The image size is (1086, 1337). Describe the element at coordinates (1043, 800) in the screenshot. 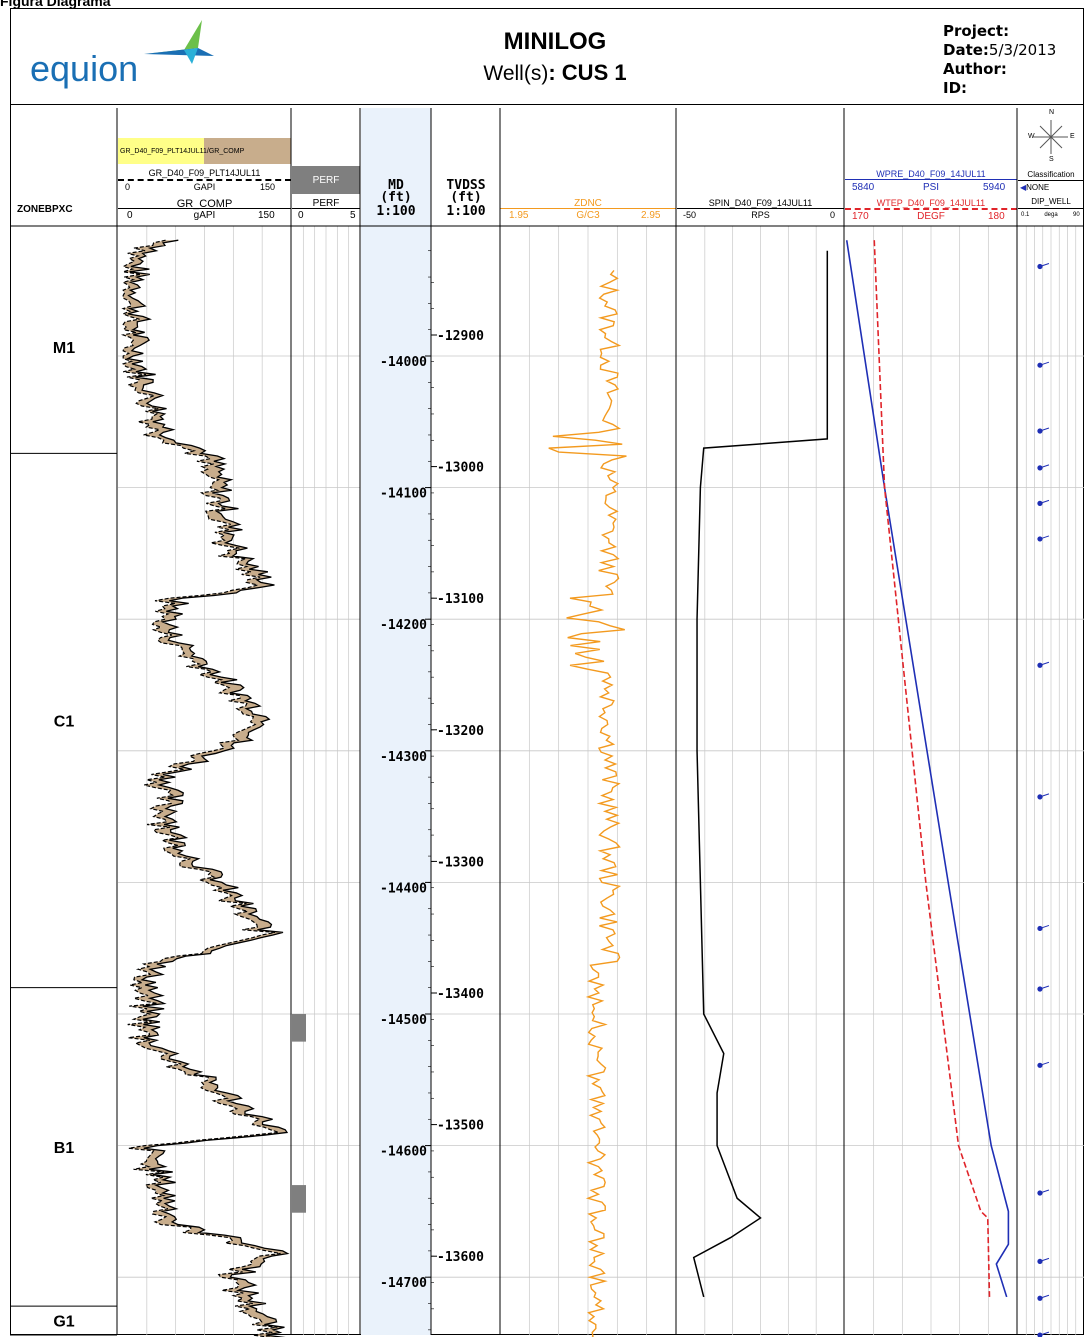

I see `dip-track` at that location.